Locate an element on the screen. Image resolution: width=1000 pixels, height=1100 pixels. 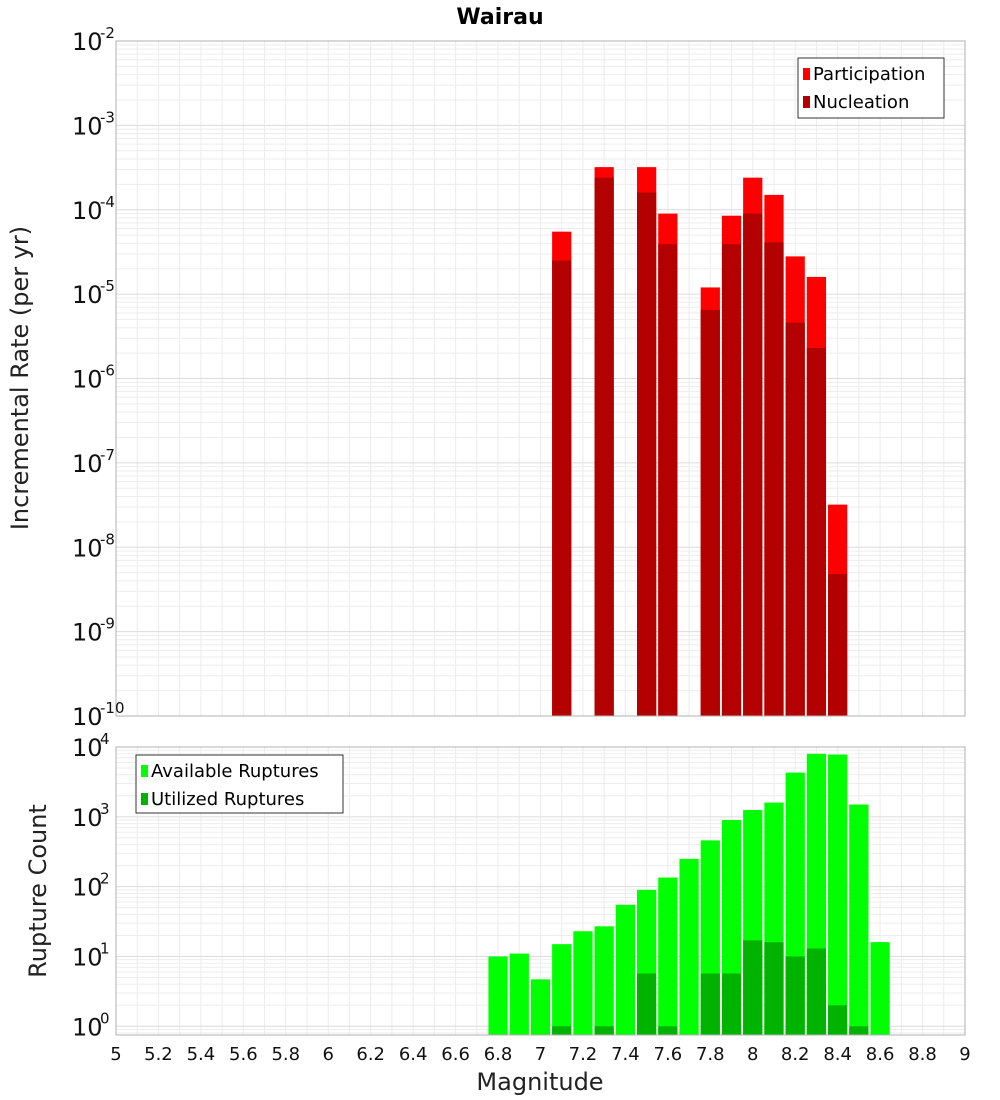
x-tick-label: 6.2 is located at coordinates (370, 1054).